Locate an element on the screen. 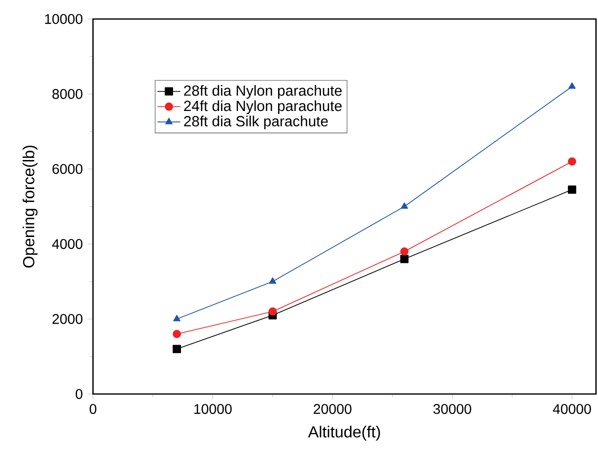 This screenshot has width=598, height=453. y-tick-label: 8000 is located at coordinates (67, 94).